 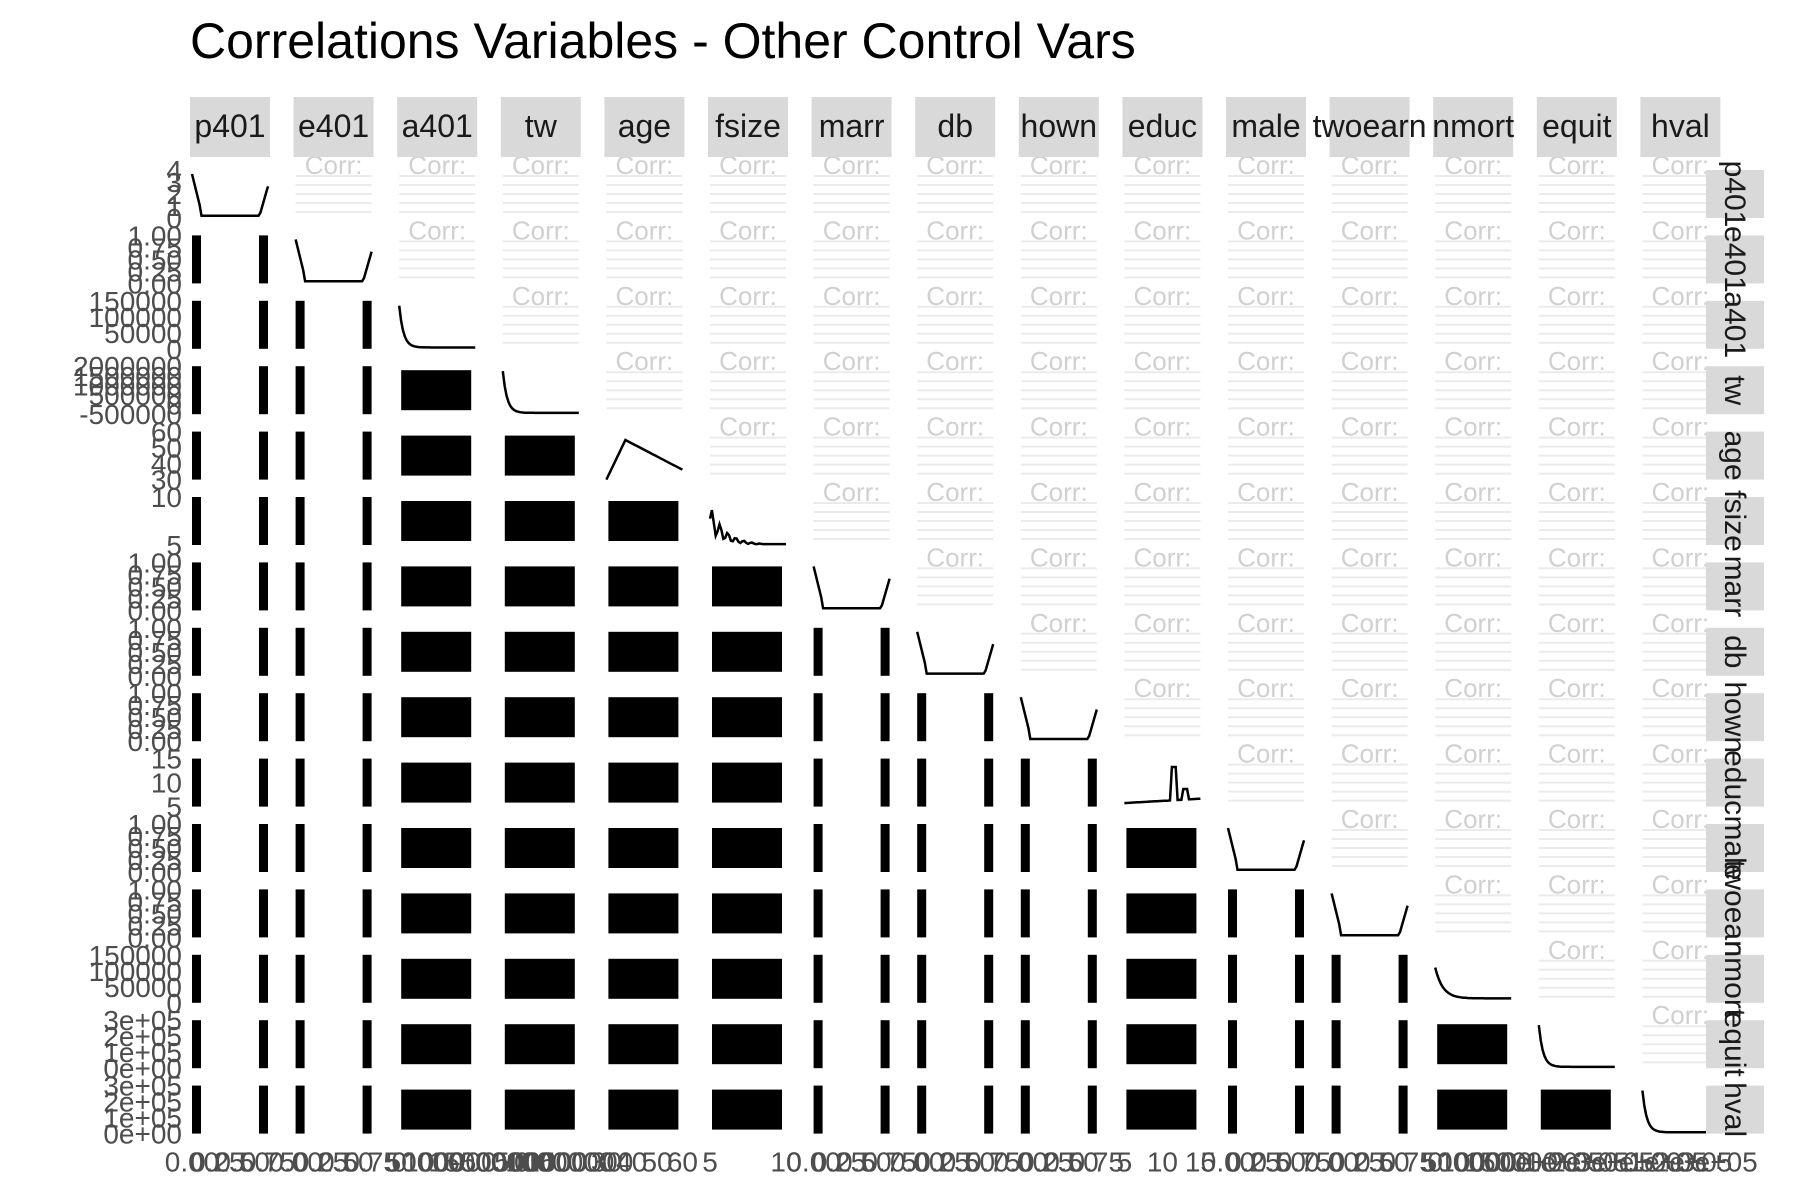 What do you see at coordinates (851, 782) in the screenshot?
I see `panel-educ-marr` at bounding box center [851, 782].